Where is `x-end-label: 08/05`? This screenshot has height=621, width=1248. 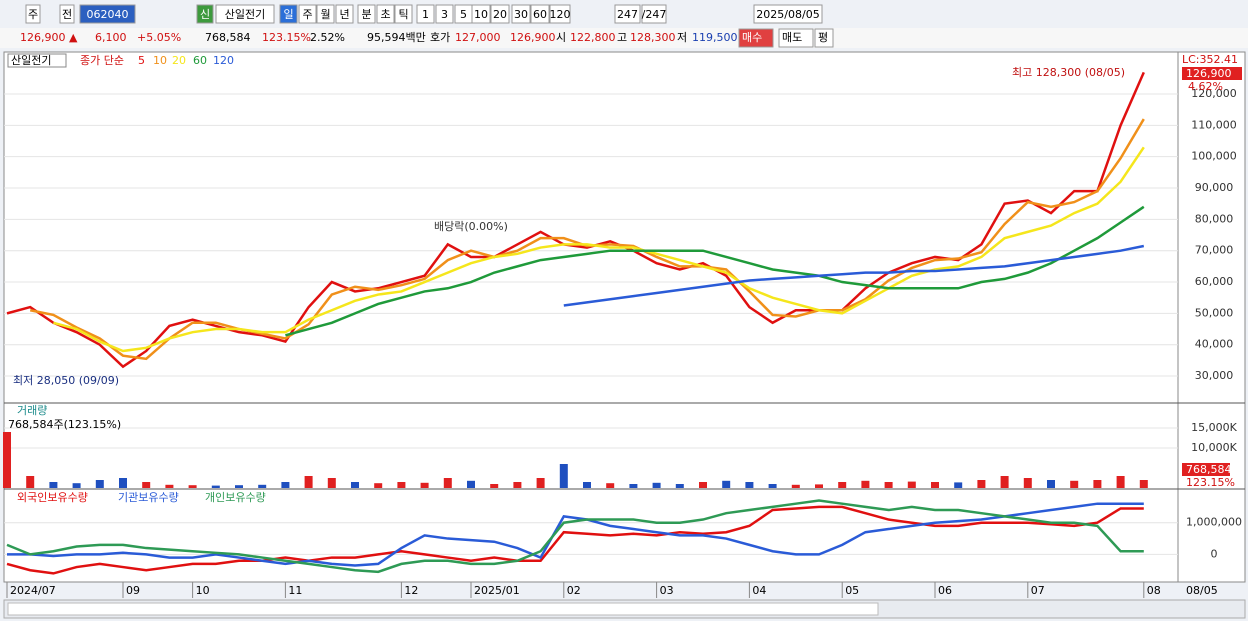 x-end-label: 08/05 is located at coordinates (1202, 590).